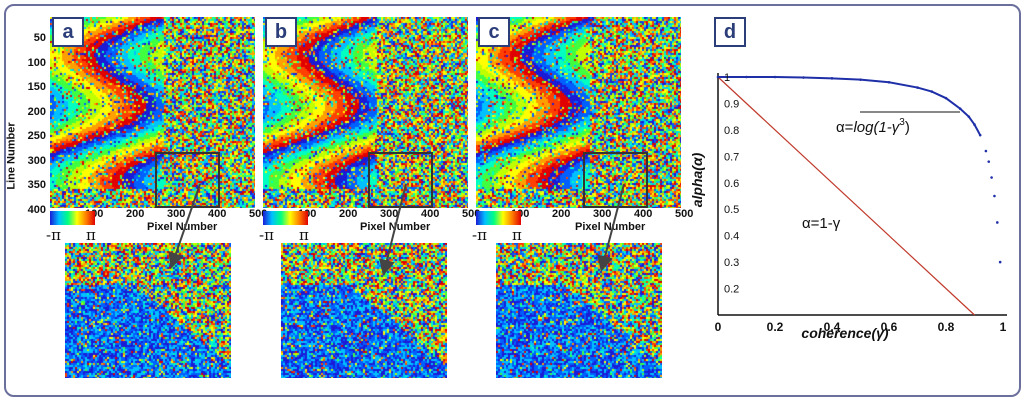 The image size is (1024, 401). I want to click on x-tick-500-0: 500, so click(258, 214).